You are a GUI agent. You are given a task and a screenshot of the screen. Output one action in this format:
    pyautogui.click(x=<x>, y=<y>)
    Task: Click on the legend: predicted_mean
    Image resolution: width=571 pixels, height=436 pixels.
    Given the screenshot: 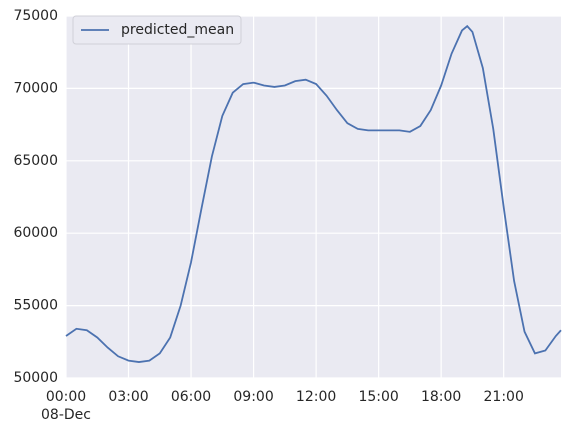 What is the action you would take?
    pyautogui.click(x=157, y=30)
    